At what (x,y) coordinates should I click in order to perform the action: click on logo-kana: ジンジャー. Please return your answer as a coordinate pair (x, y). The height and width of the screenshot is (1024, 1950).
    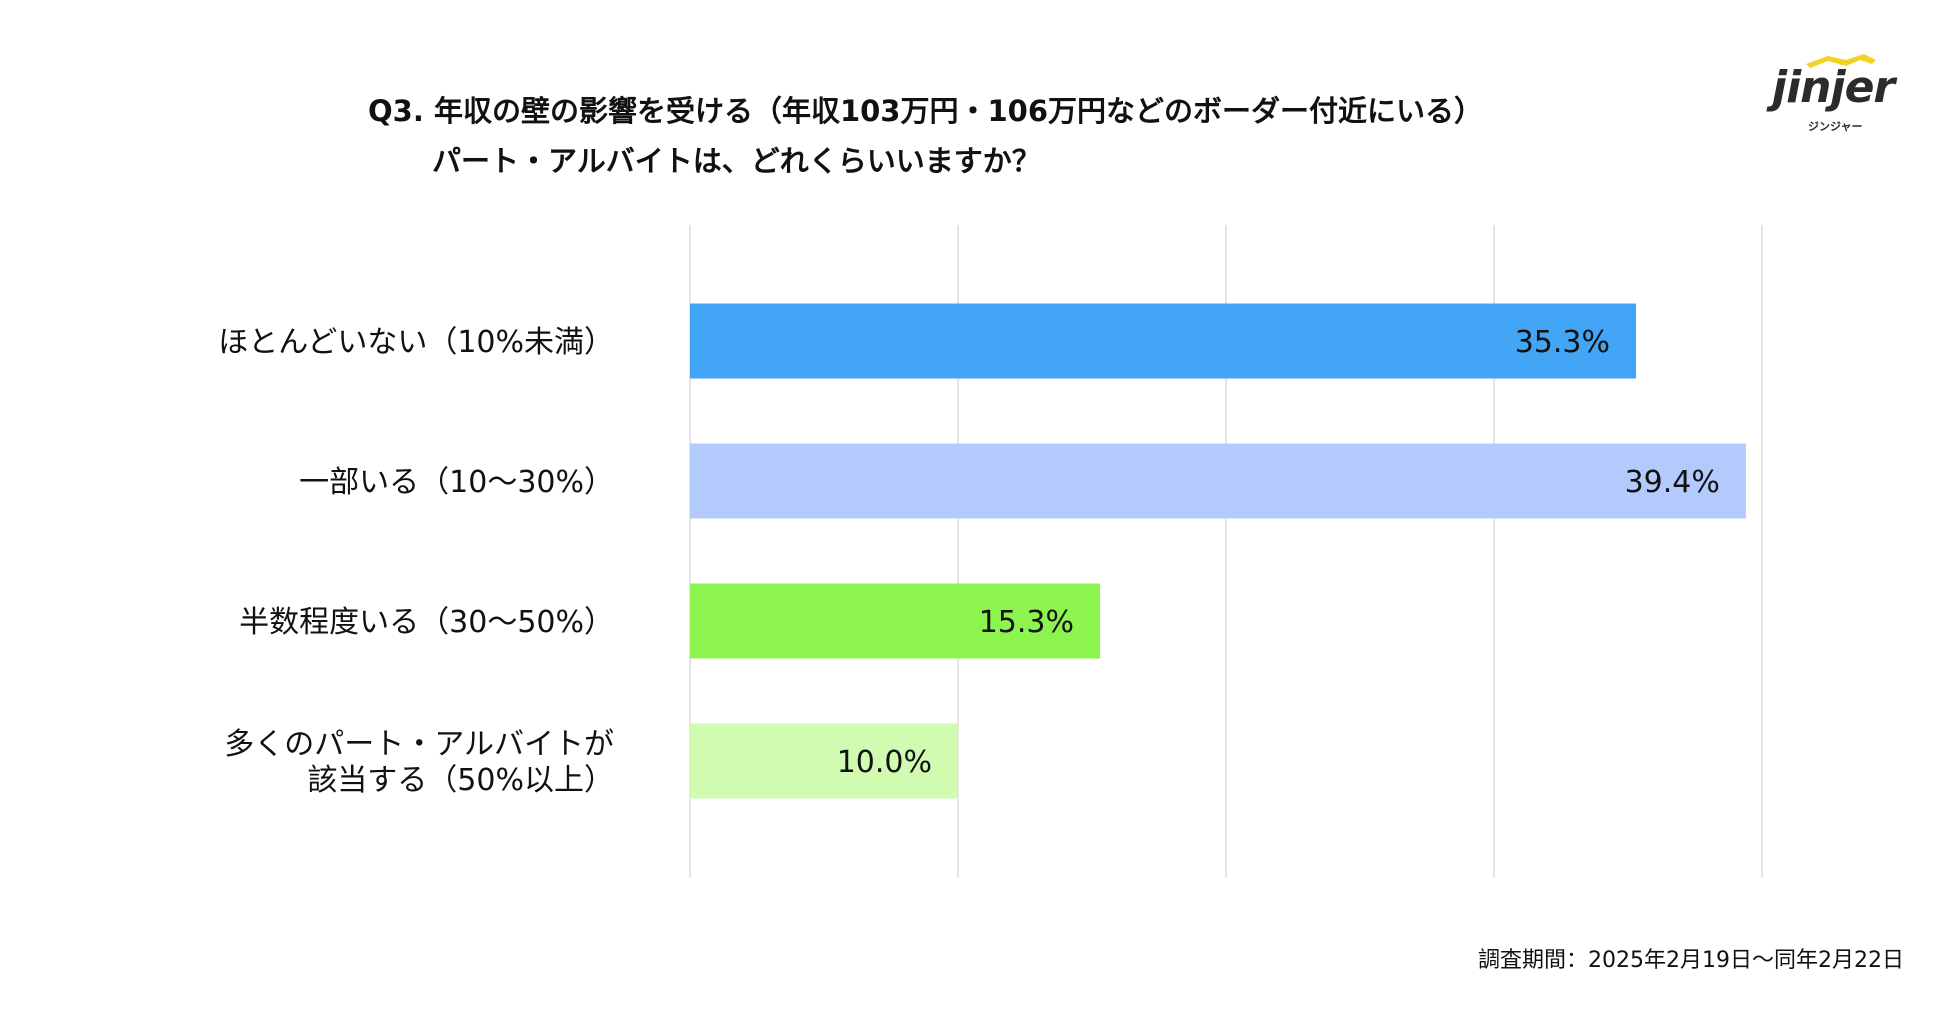
    Looking at the image, I should click on (1835, 126).